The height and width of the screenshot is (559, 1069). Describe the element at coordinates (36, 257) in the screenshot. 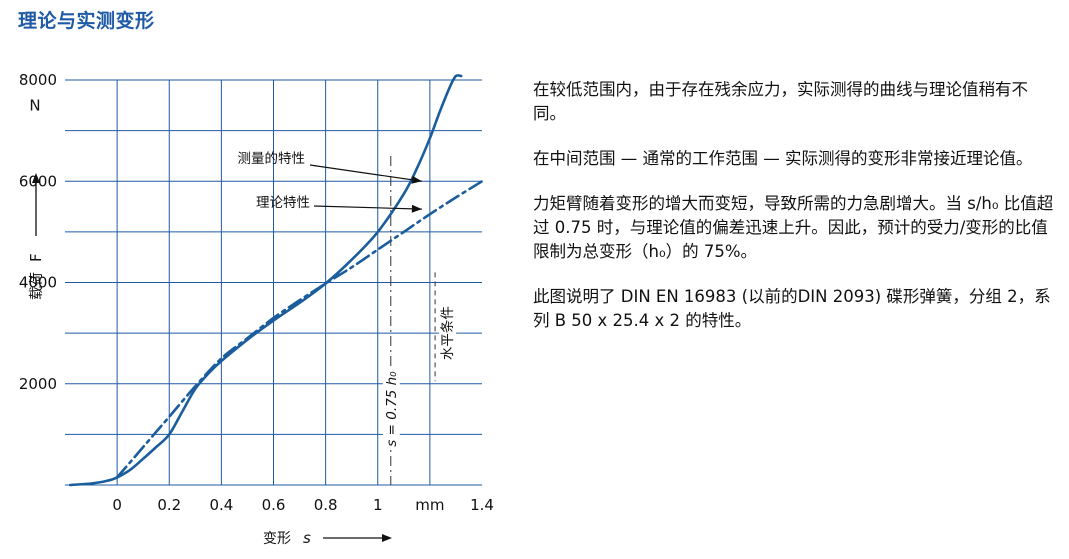

I see `y-axis-symbol: F` at that location.